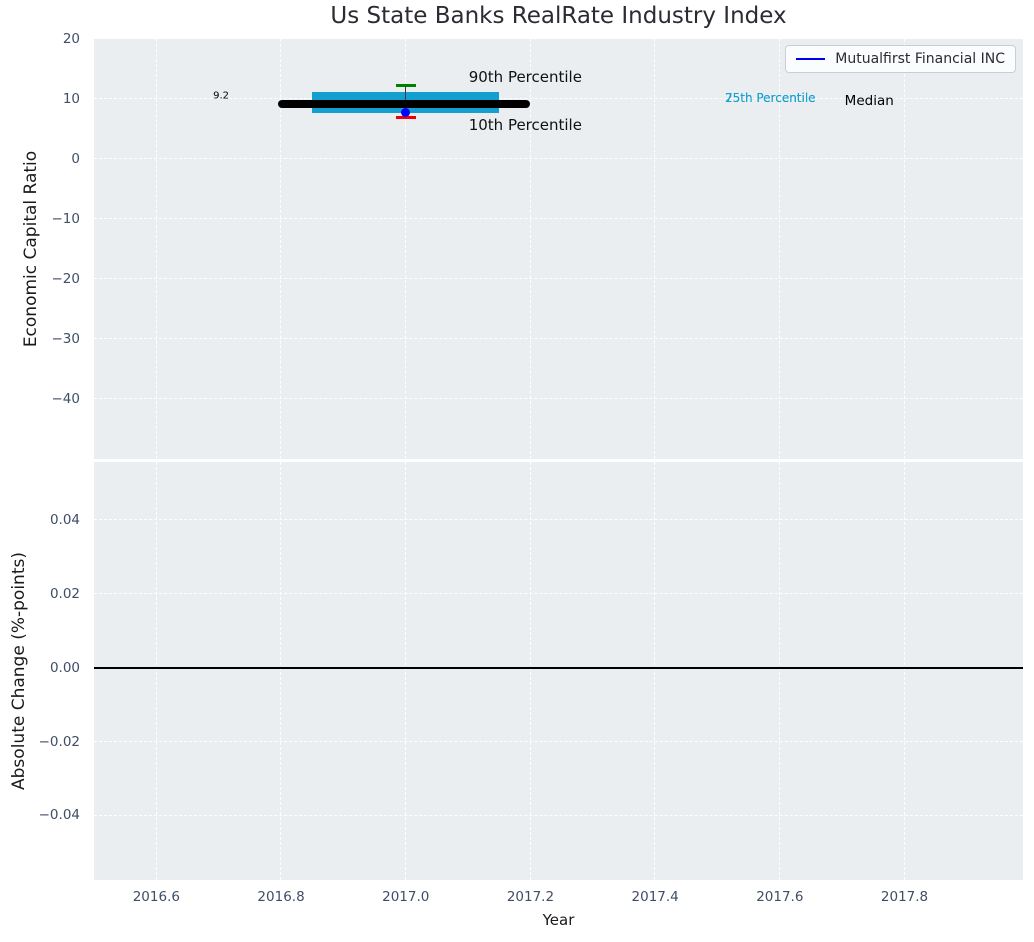 The height and width of the screenshot is (942, 1034). Describe the element at coordinates (66, 339) in the screenshot. I see `y-tick-label: −30` at that location.